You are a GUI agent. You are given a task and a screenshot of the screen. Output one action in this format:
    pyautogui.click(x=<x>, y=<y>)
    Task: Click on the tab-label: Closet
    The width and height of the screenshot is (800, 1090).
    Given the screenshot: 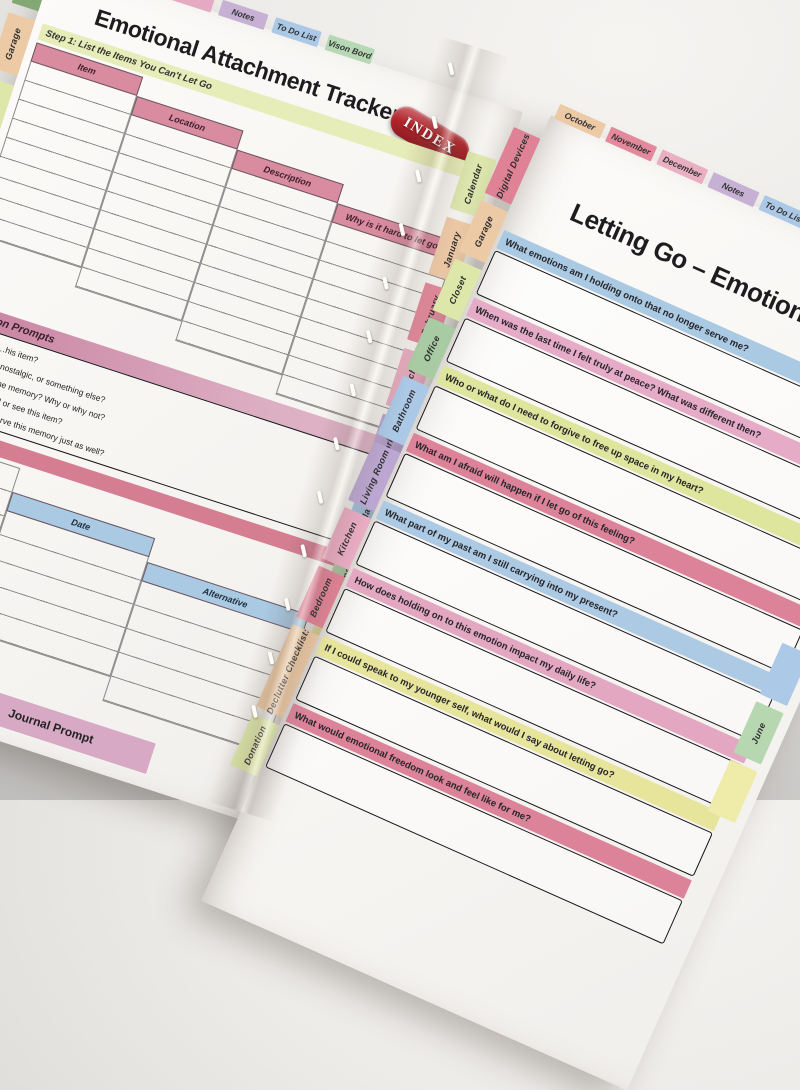 What is the action you would take?
    pyautogui.click(x=457, y=290)
    